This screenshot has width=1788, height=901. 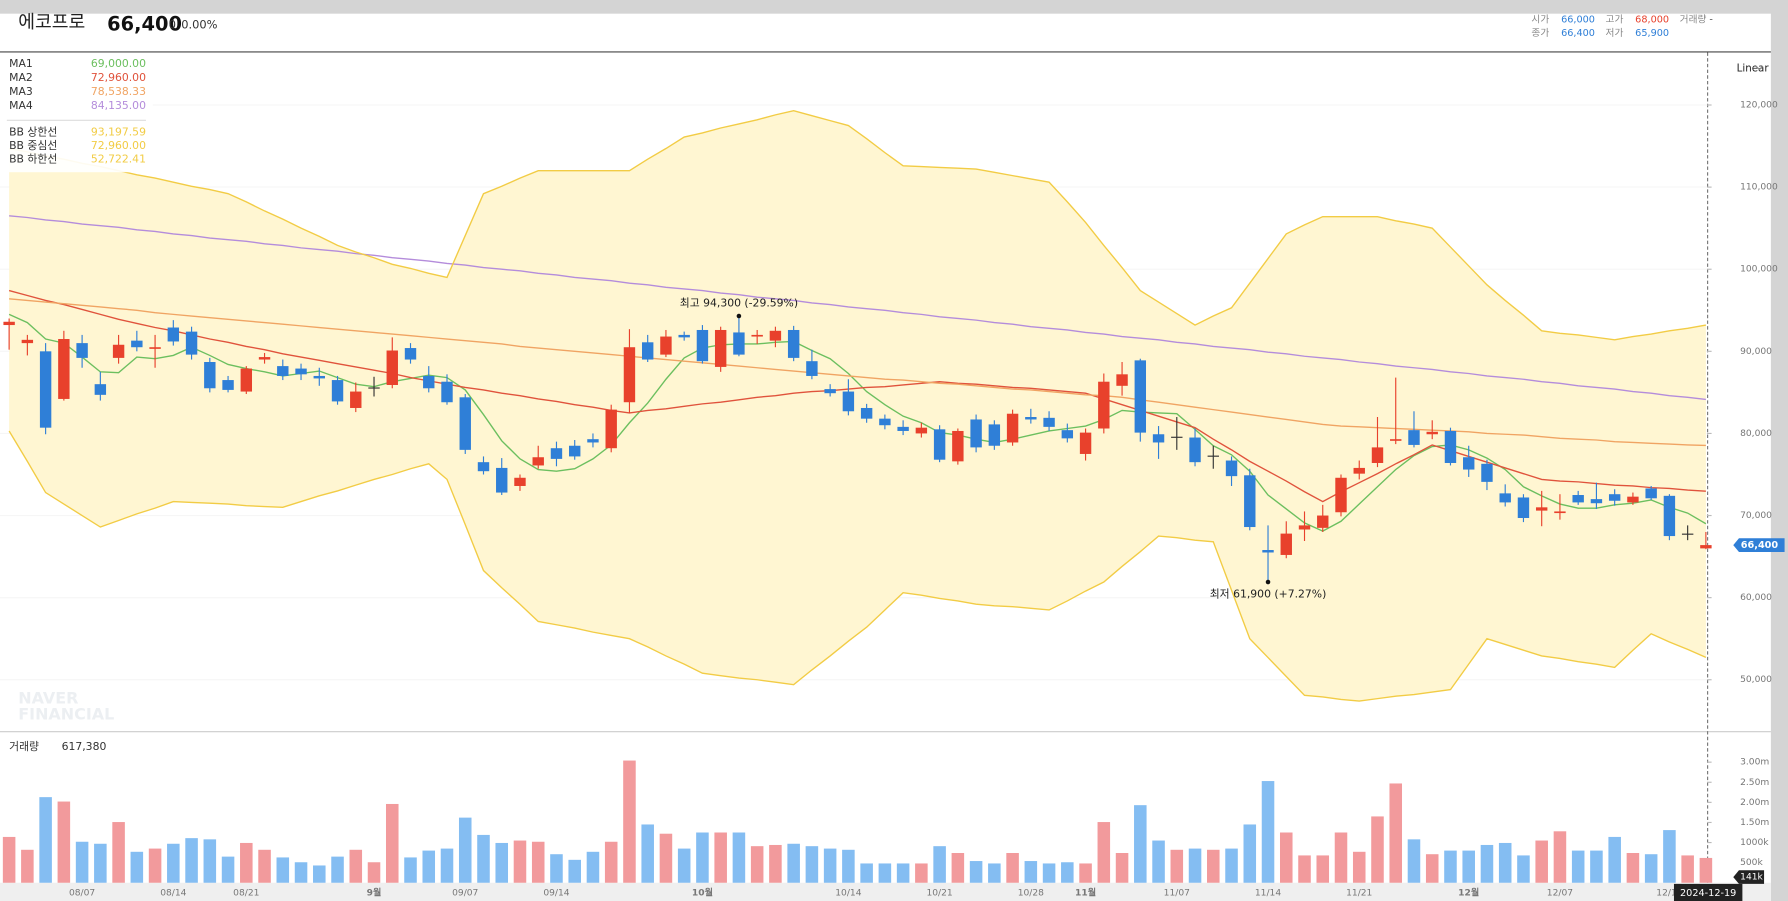 What do you see at coordinates (1751, 878) in the screenshot?
I see `volume-badge-label: 141k` at bounding box center [1751, 878].